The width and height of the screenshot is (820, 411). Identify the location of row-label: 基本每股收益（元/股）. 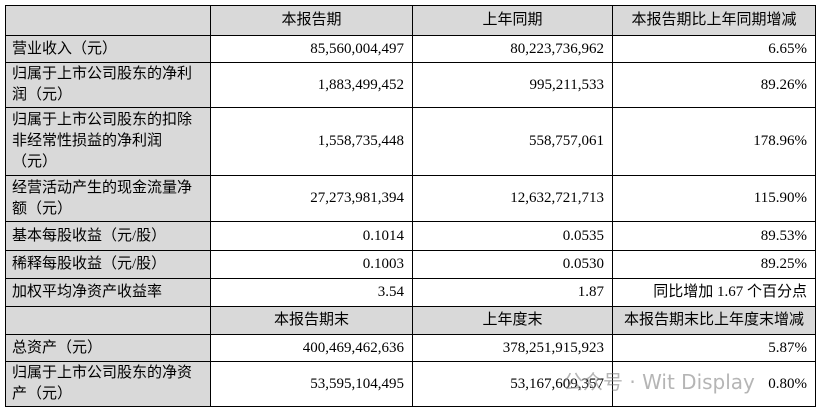
(108, 236).